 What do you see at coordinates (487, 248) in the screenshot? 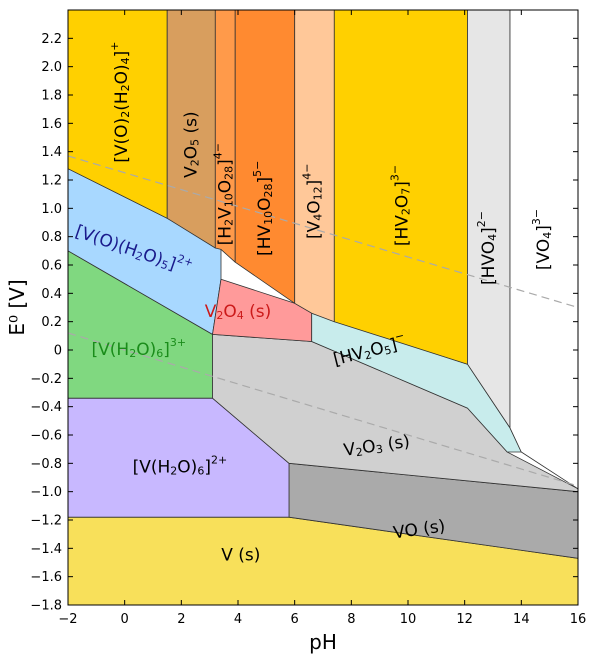
I see `region-label-6: [HVO4]2−` at bounding box center [487, 248].